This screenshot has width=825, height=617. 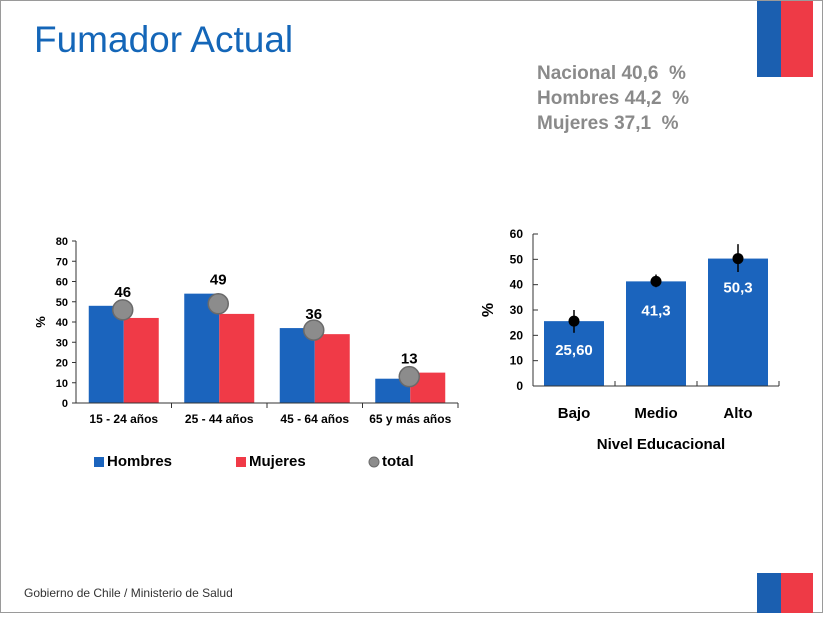 I want to click on chile-flag-stripes-top, so click(x=785, y=39).